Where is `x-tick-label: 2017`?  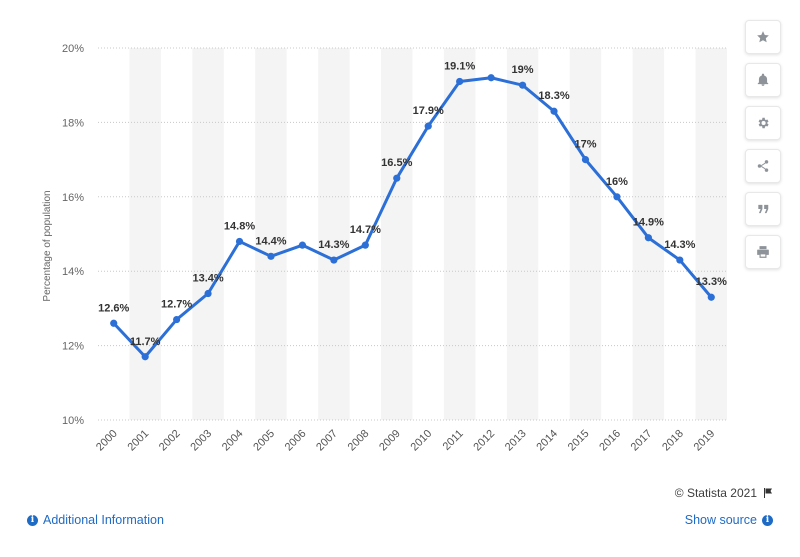 x-tick-label: 2017 is located at coordinates (642, 441).